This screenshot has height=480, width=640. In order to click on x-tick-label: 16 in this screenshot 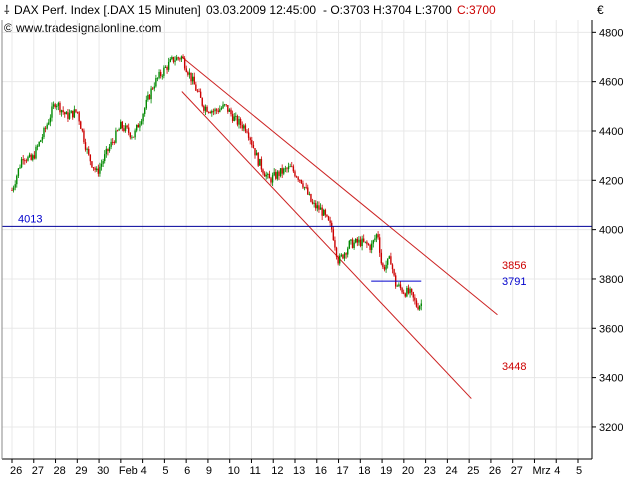, I will do `click(321, 471)`.